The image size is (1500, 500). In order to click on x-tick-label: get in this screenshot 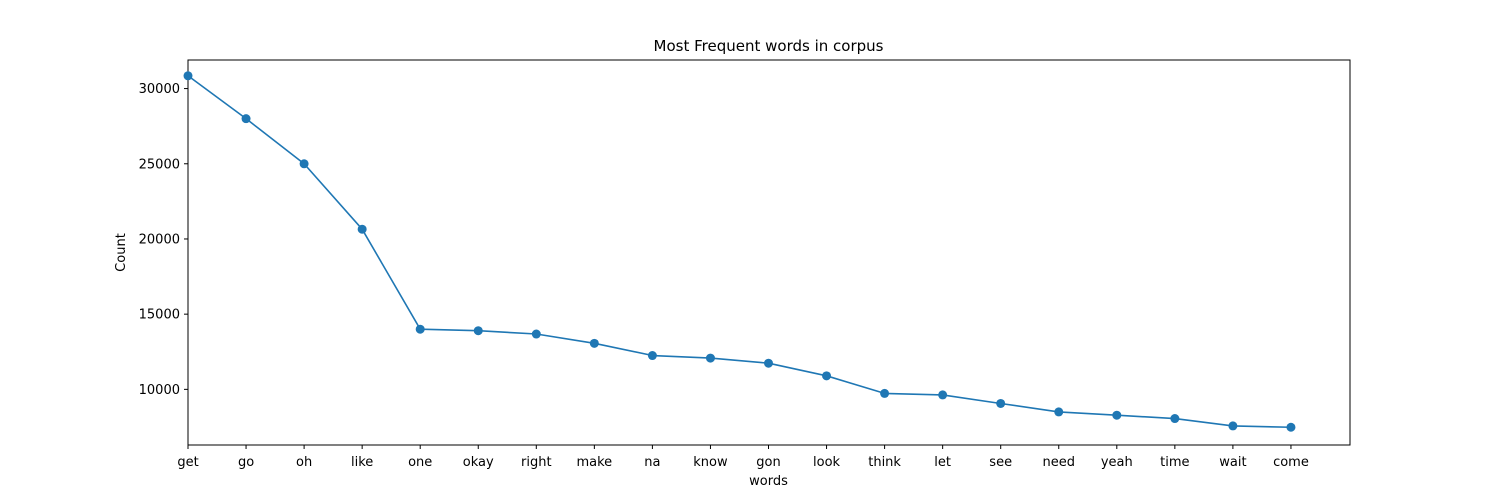, I will do `click(187, 462)`.